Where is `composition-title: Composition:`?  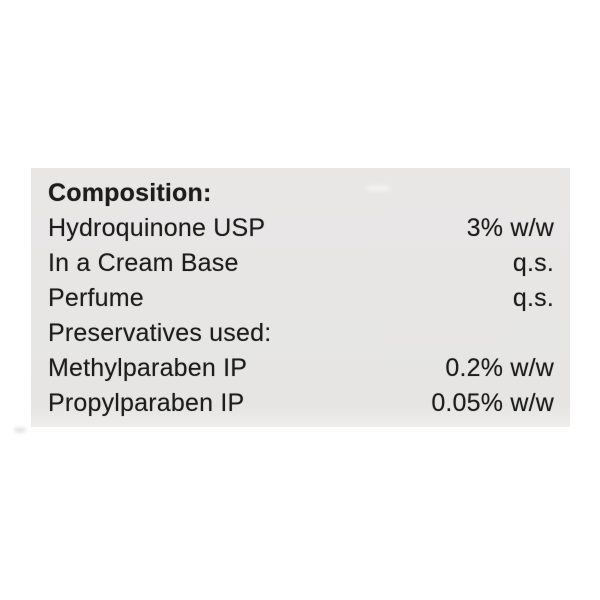
composition-title: Composition: is located at coordinates (130, 193).